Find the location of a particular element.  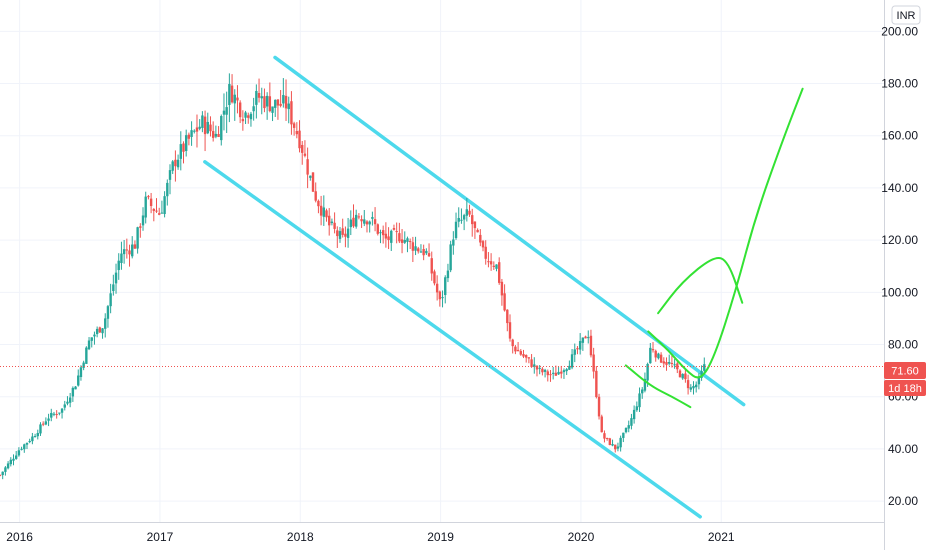

last-price-badge is located at coordinates (905, 370).